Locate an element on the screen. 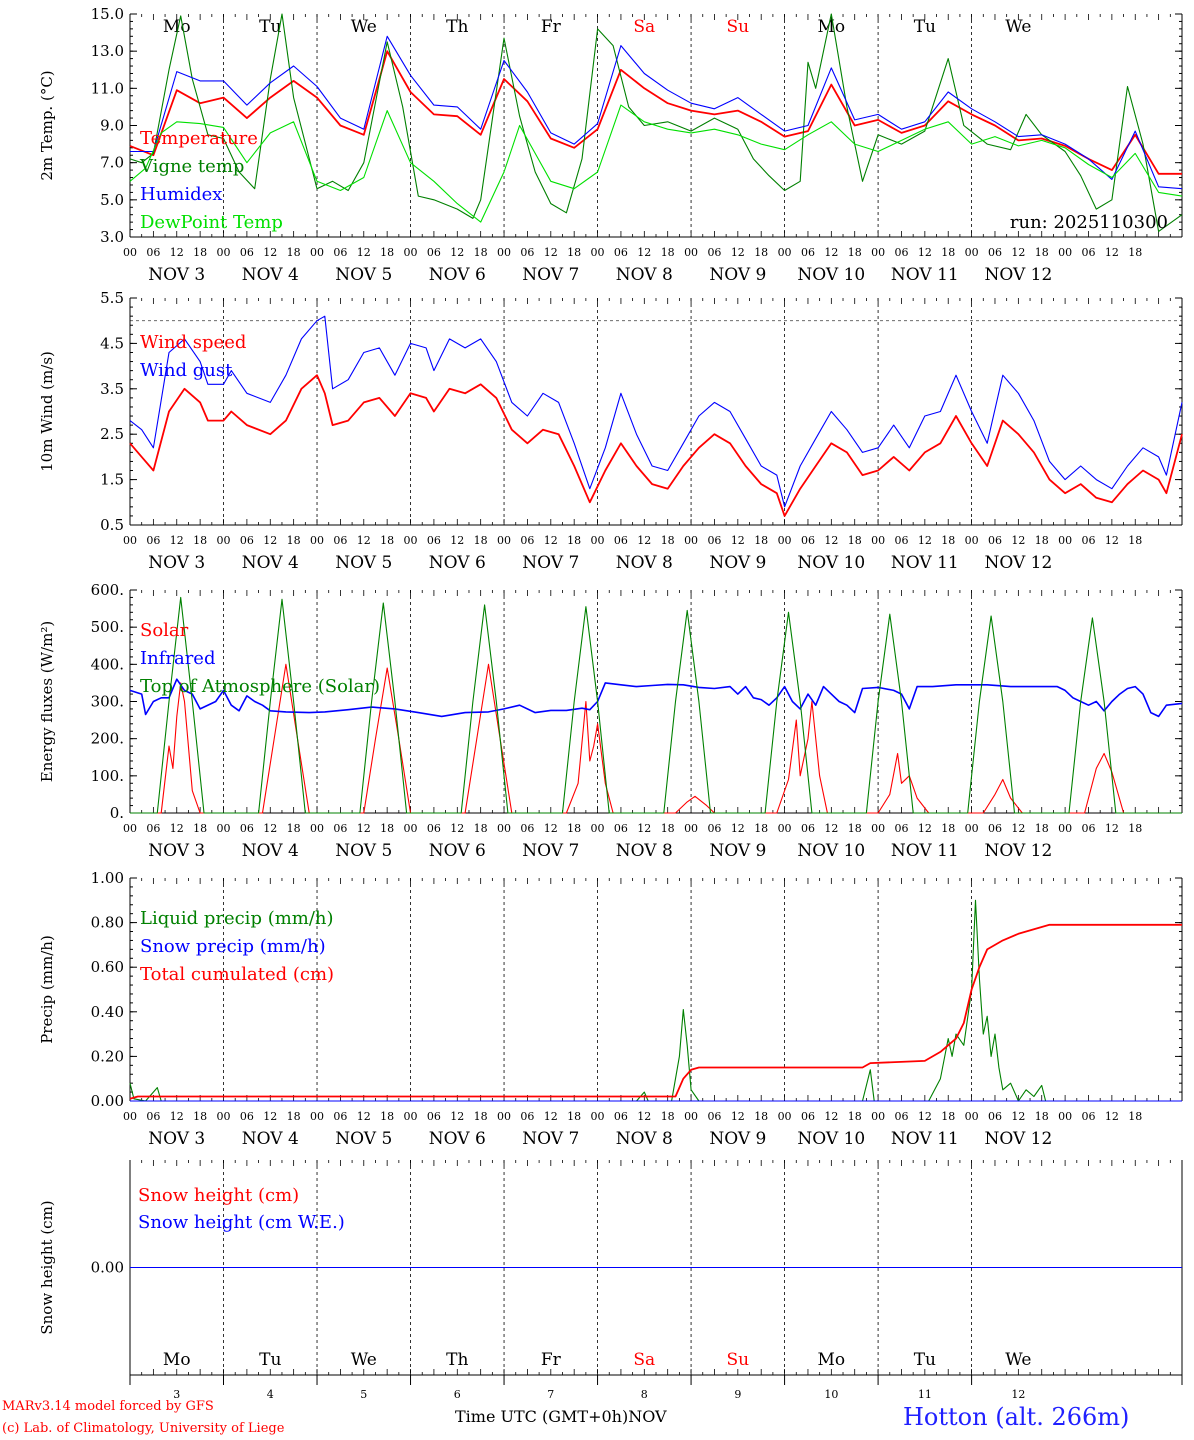 The height and width of the screenshot is (1440, 1194). y-tick-label: 0.5 is located at coordinates (112, 525).